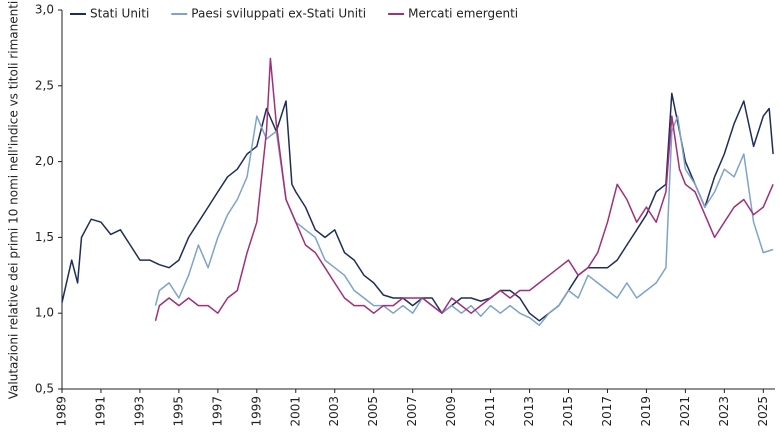 This screenshot has width=780, height=440. I want to click on x-tick-label: 1995, so click(178, 411).